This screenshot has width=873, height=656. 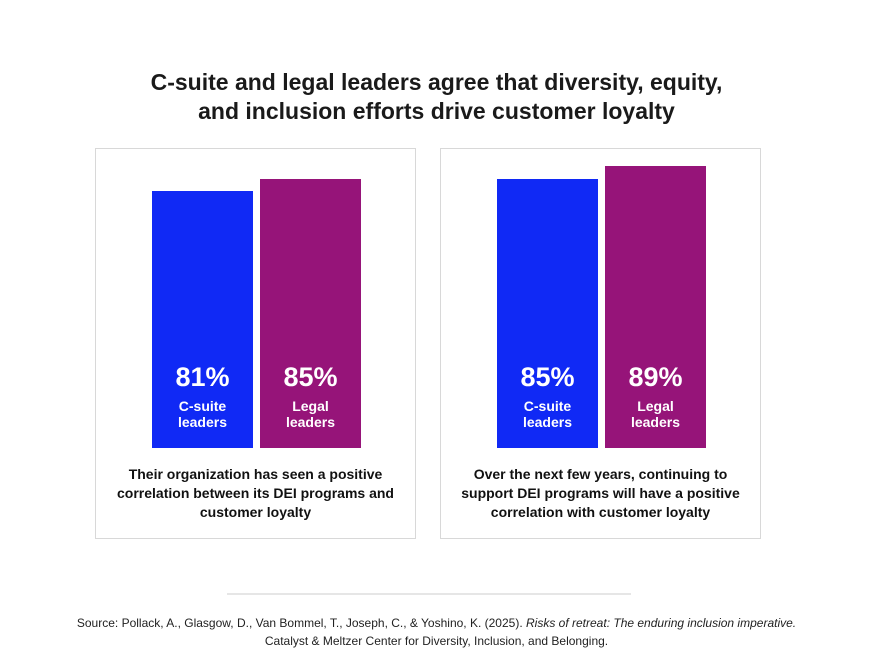 What do you see at coordinates (310, 313) in the screenshot?
I see `bar-legal: 85% Legal leaders` at bounding box center [310, 313].